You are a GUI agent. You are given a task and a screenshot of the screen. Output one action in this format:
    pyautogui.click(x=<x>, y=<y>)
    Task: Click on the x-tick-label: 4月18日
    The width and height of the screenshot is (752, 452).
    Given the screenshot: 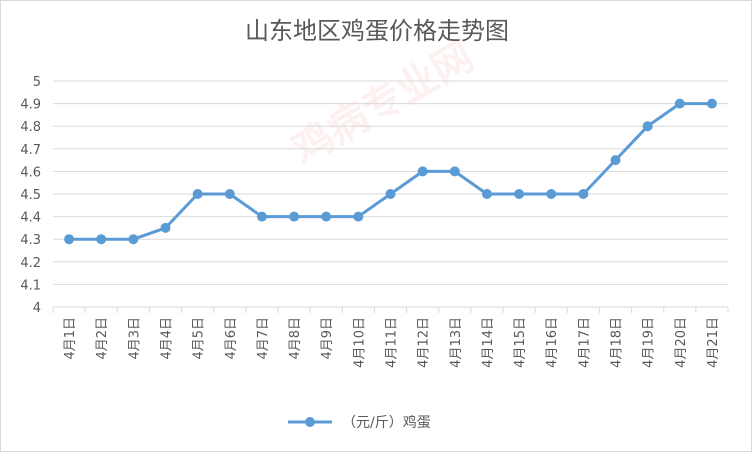 What is the action you would take?
    pyautogui.click(x=617, y=342)
    